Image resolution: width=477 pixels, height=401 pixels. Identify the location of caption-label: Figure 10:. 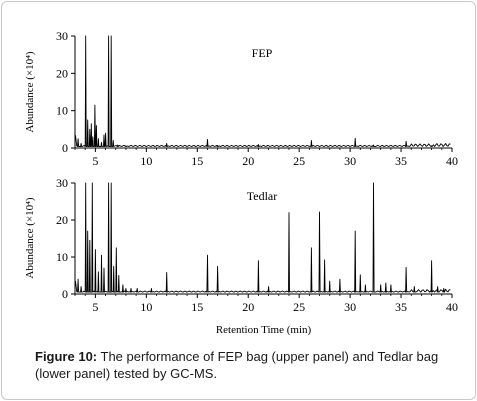
(66, 356).